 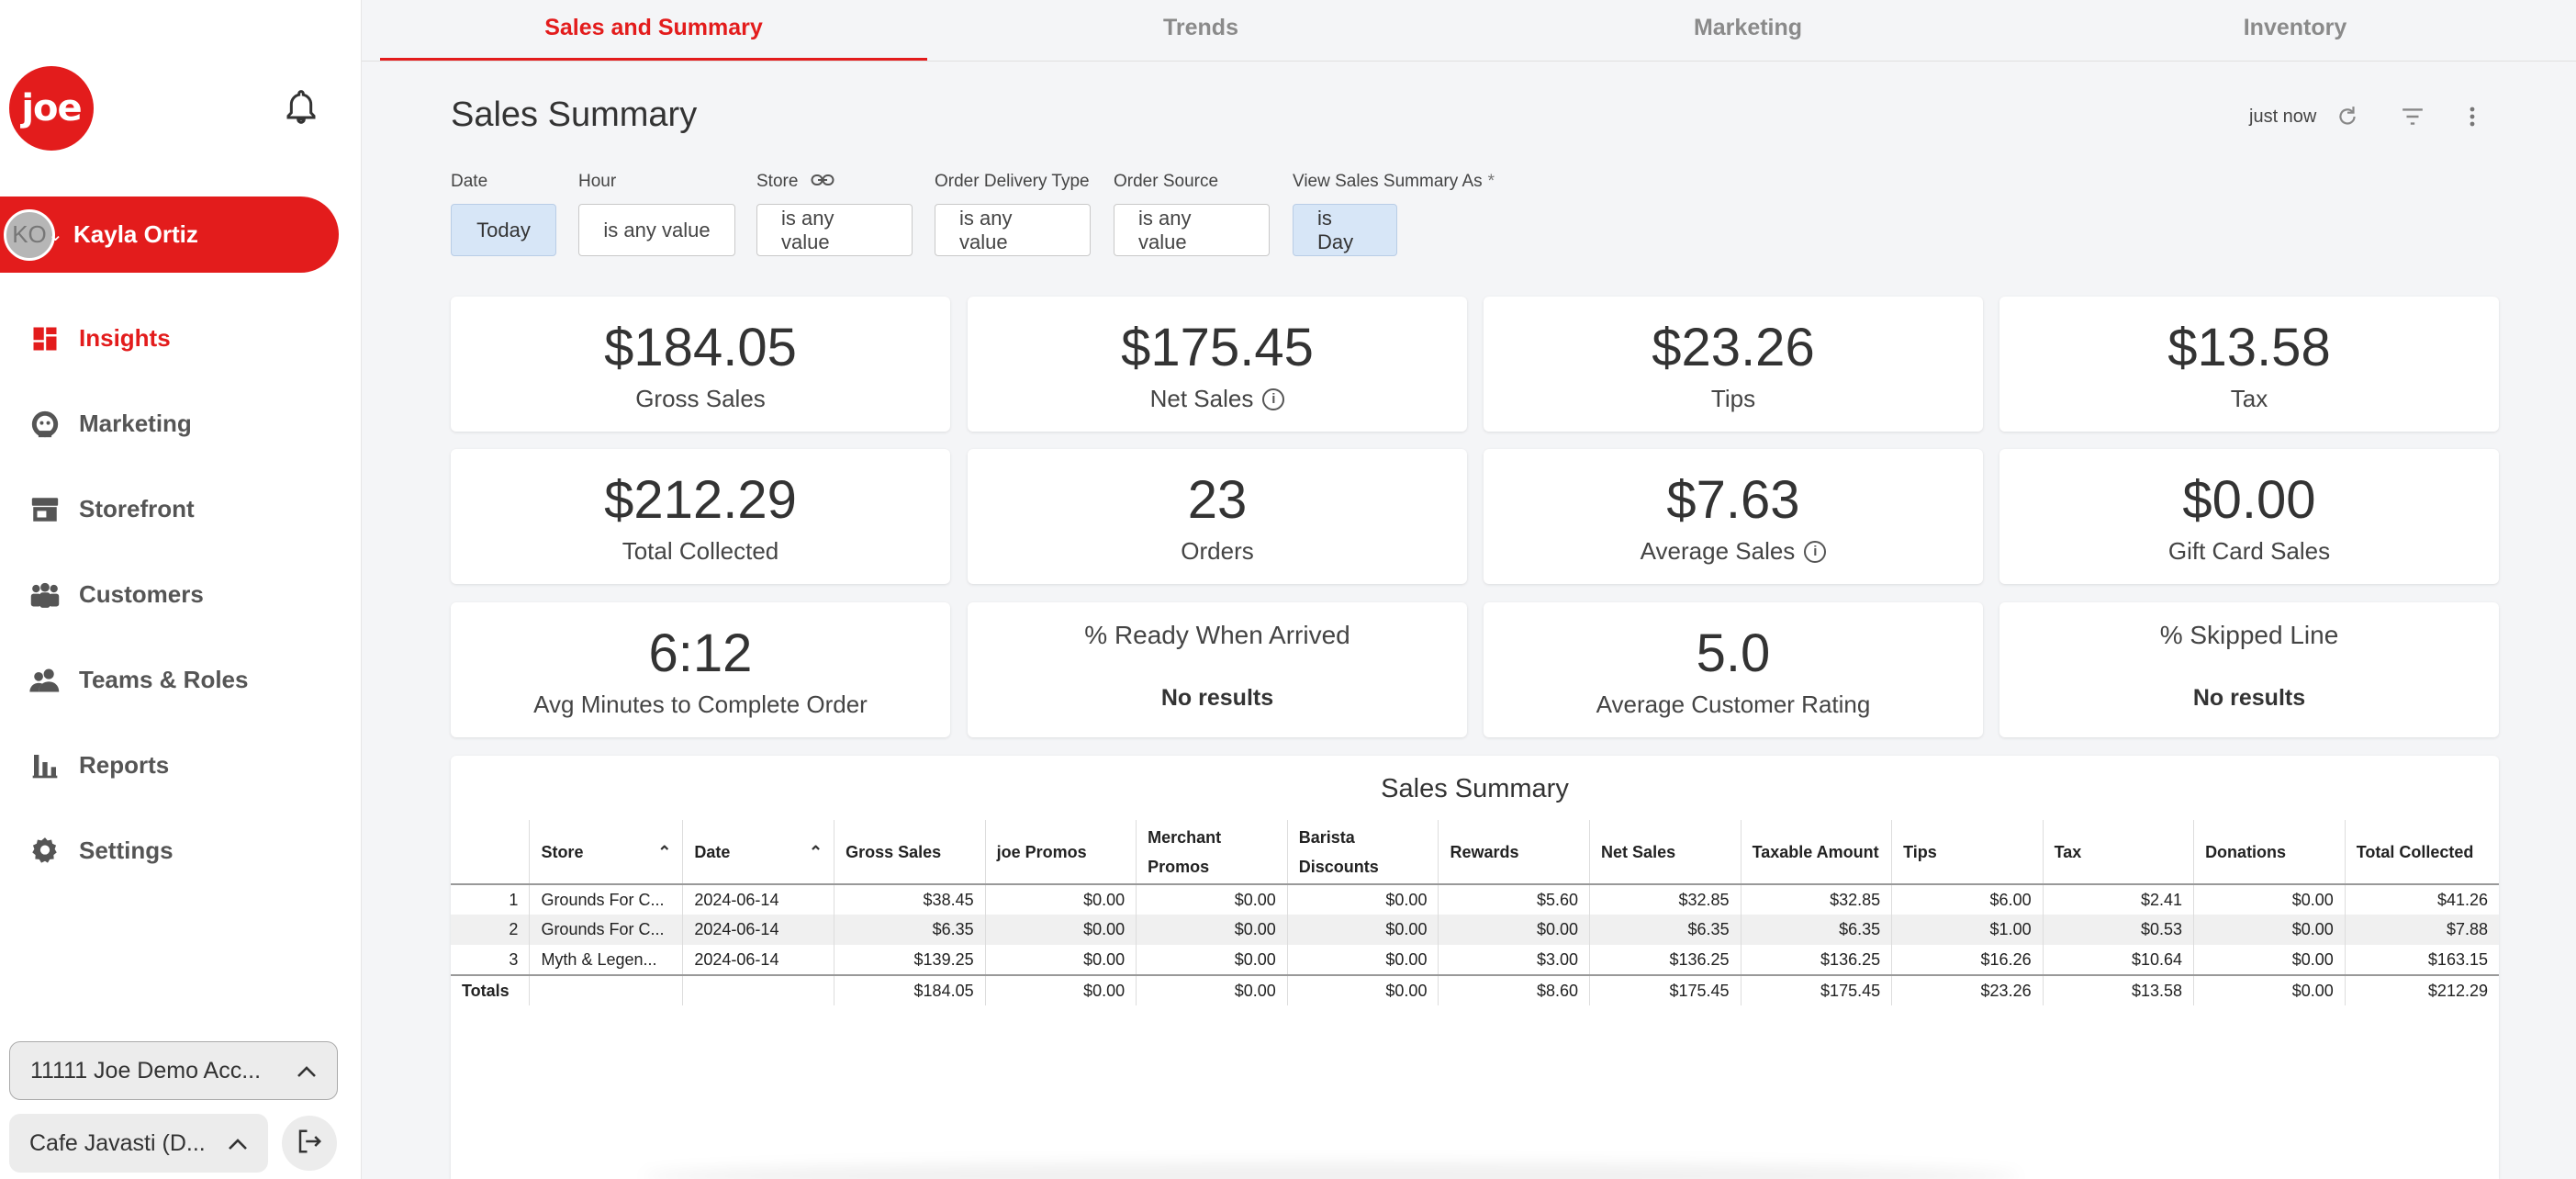 What do you see at coordinates (2118, 960) in the screenshot?
I see `table-cell: $10.64` at bounding box center [2118, 960].